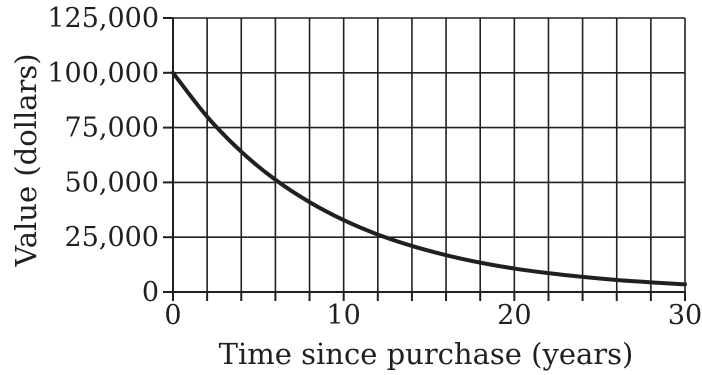  I want to click on x-tick-label: 30, so click(685, 315).